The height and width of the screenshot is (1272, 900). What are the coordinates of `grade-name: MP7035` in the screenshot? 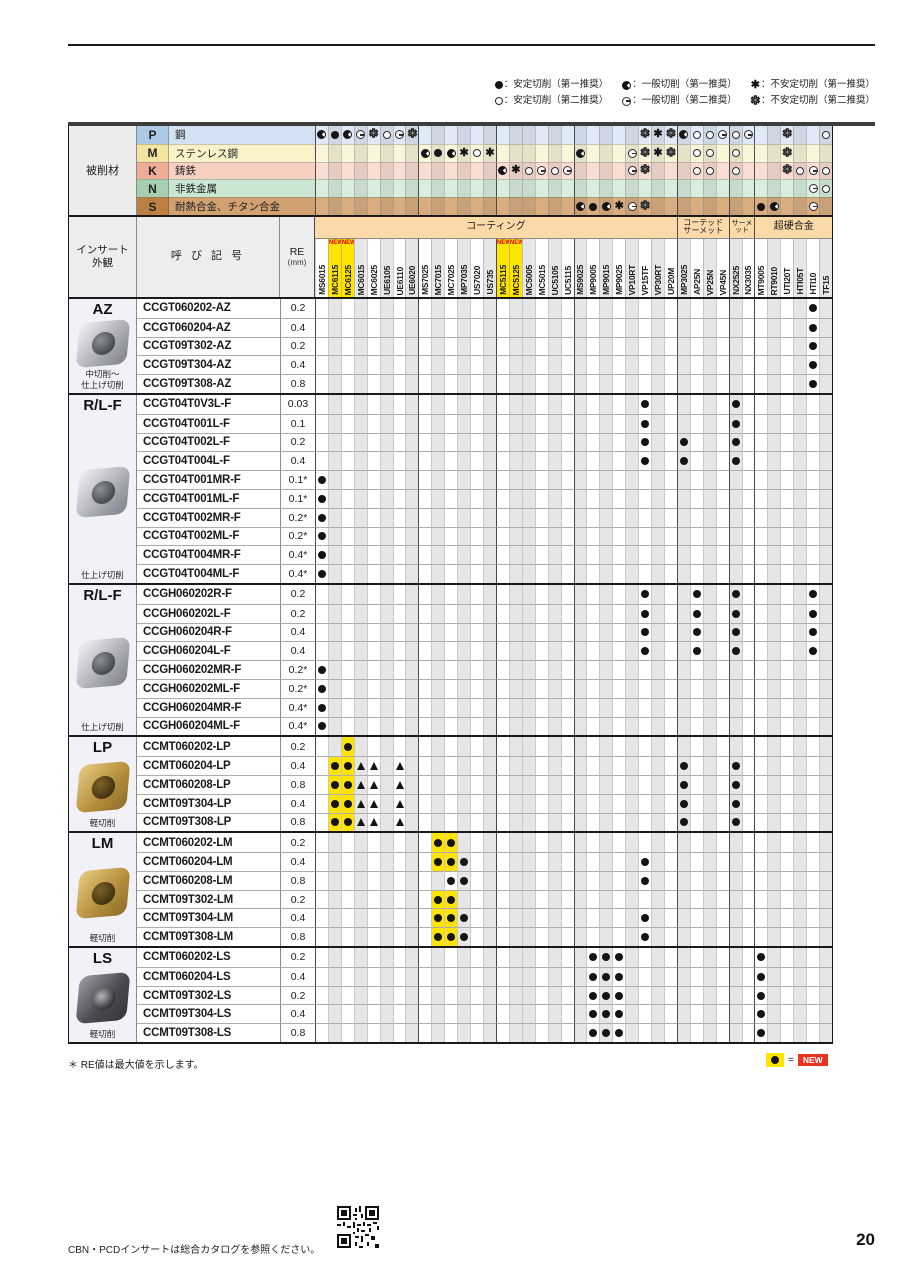 It's located at (464, 280).